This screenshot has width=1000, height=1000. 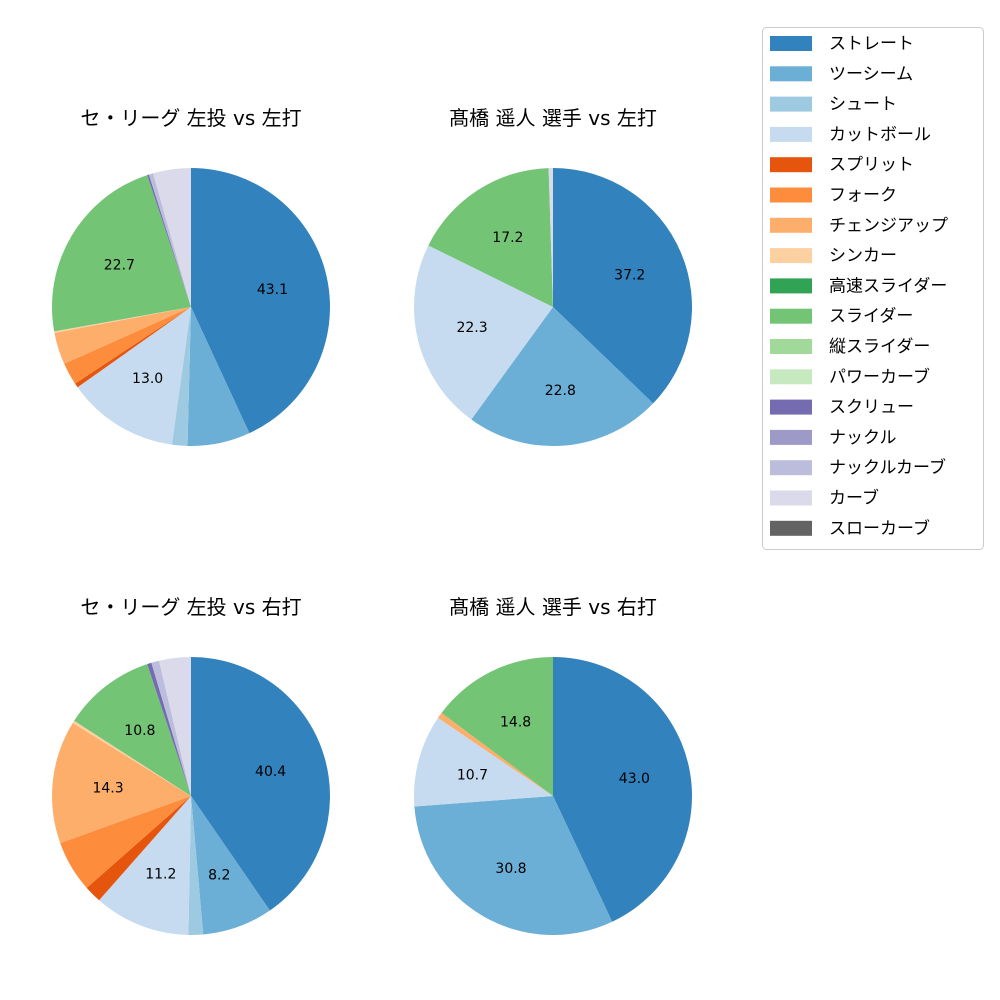 I want to click on slice-label: 22.3, so click(x=471, y=328).